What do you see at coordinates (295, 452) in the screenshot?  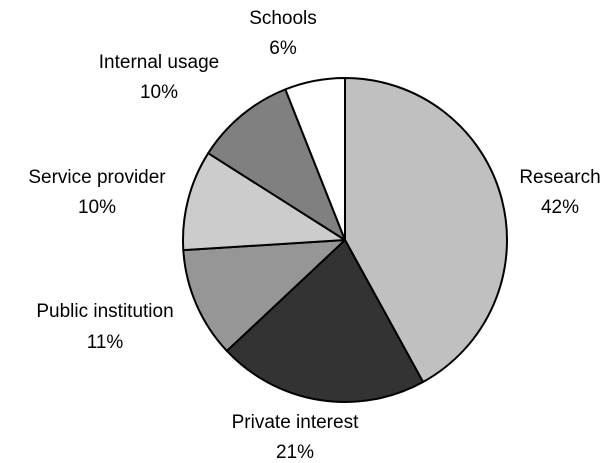 I see `slice-value-private-interest: 21%` at bounding box center [295, 452].